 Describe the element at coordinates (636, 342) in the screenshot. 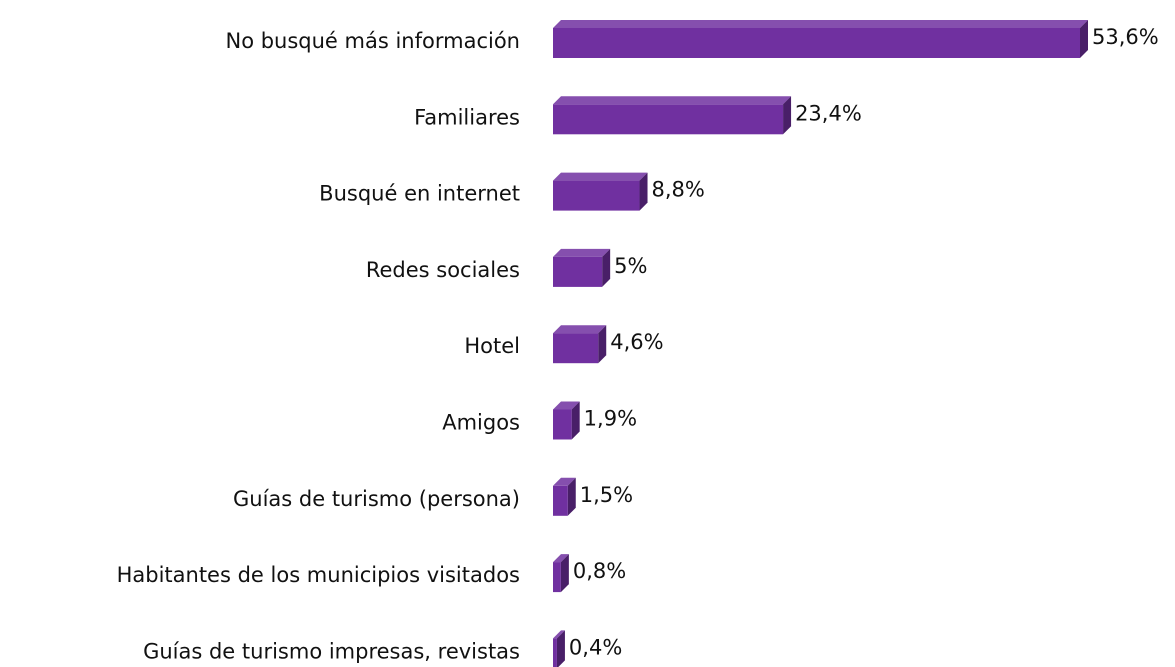

I see `value-label: 4,6%` at that location.